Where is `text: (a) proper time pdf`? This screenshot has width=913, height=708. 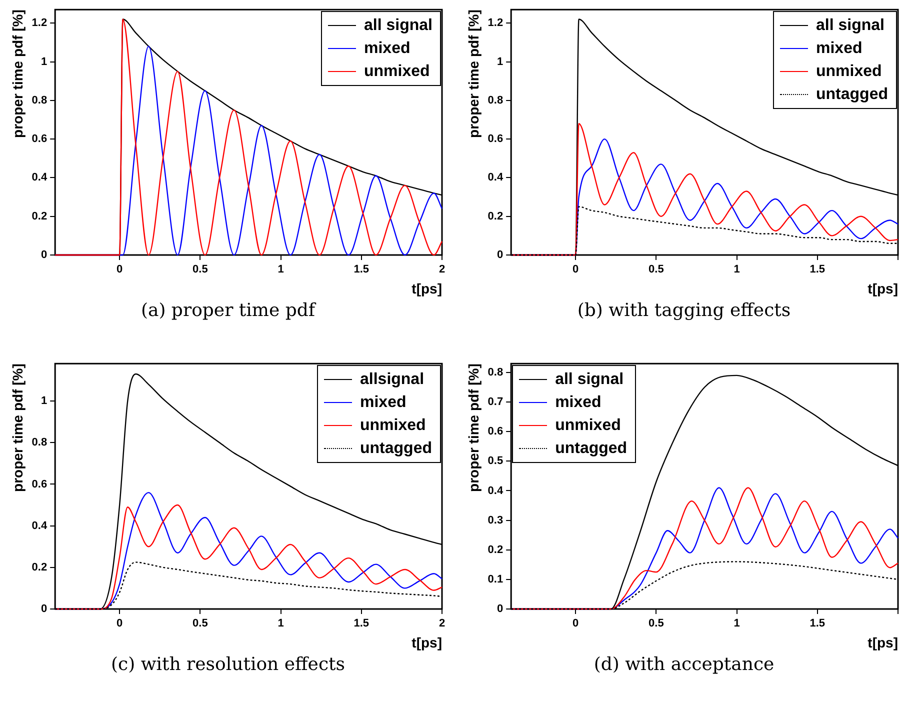
text: (a) proper time pdf is located at coordinates (229, 310).